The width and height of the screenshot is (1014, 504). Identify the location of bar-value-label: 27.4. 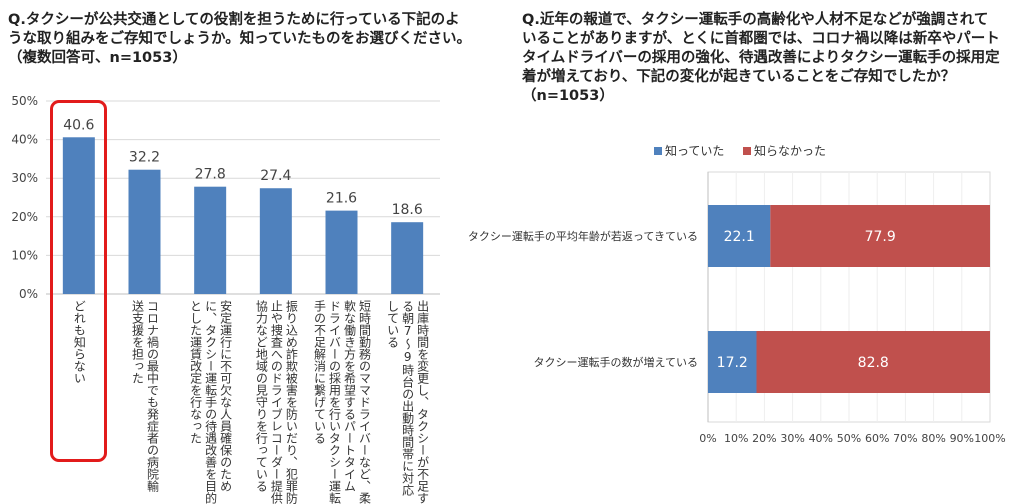
(275, 176).